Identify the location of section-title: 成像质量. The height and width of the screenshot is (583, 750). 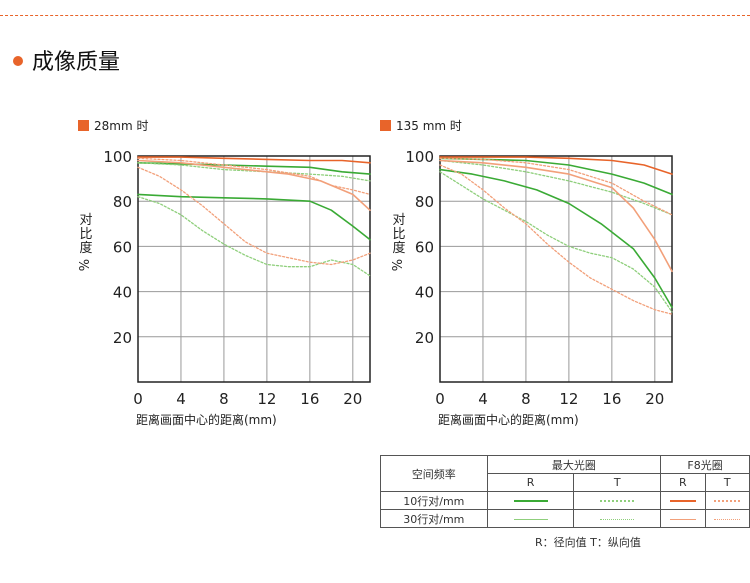
(76, 62).